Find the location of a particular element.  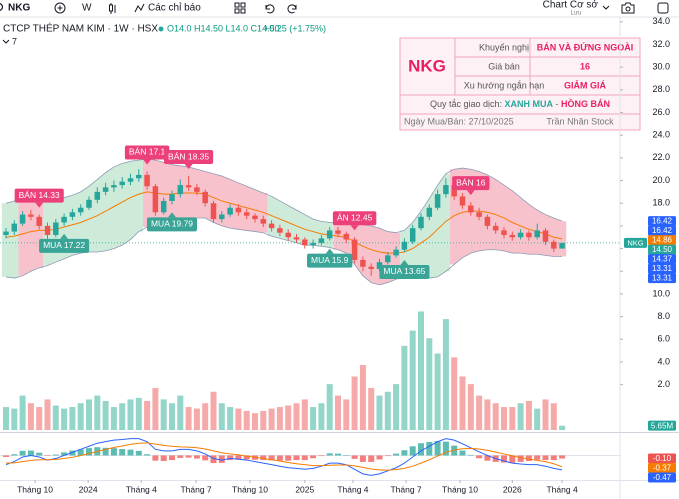

price-tag-label: 14.86 is located at coordinates (662, 240).